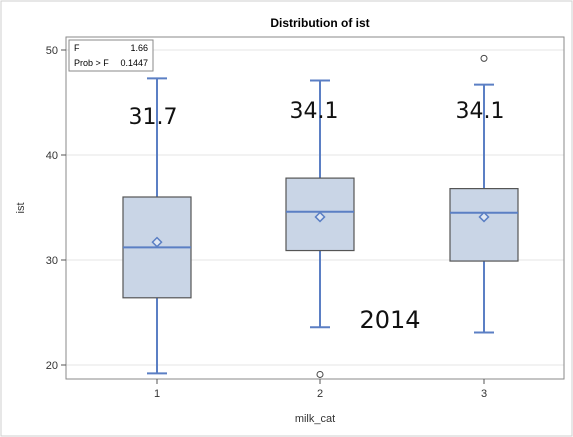 This screenshot has height=437, width=573. I want to click on x-axis-title: milk_cat, so click(315, 419).